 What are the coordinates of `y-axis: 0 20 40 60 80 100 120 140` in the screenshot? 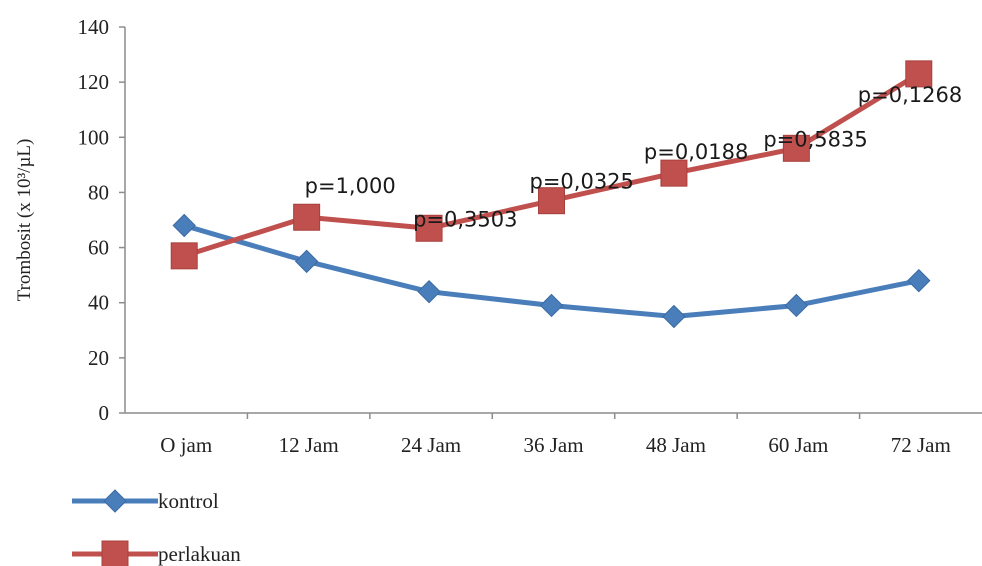 It's located at (102, 220).